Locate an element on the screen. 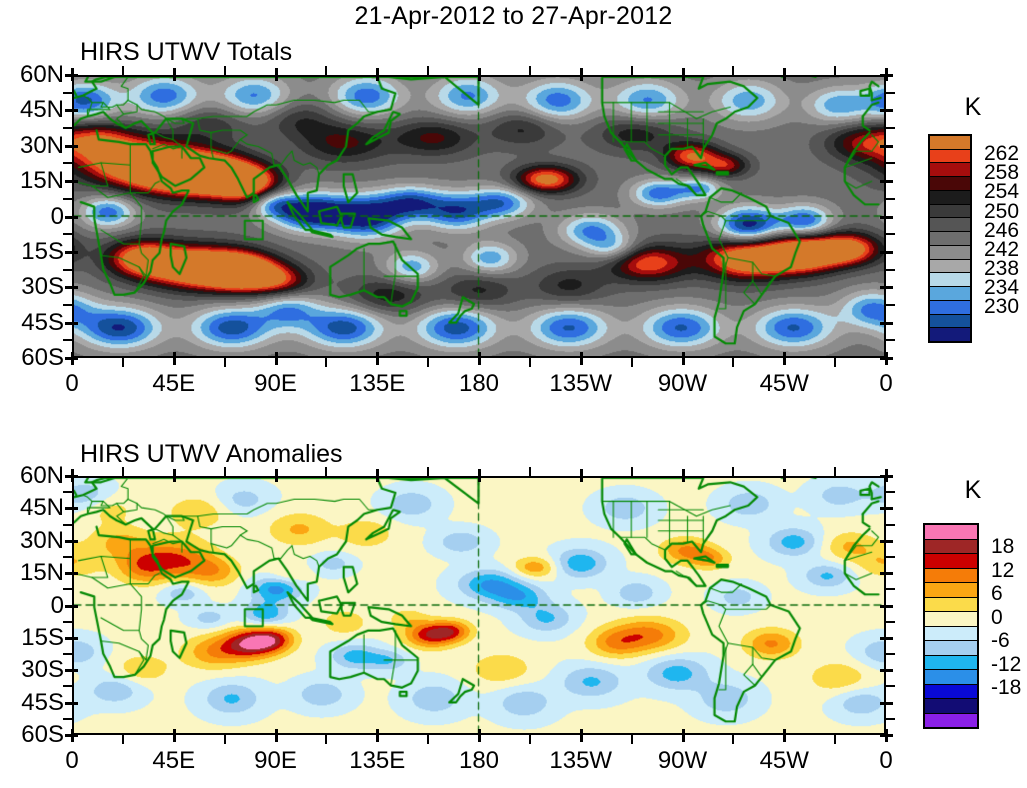 The image size is (1027, 788). panel-title-anomalies: HIRS UTWV Anomalies is located at coordinates (211, 454).